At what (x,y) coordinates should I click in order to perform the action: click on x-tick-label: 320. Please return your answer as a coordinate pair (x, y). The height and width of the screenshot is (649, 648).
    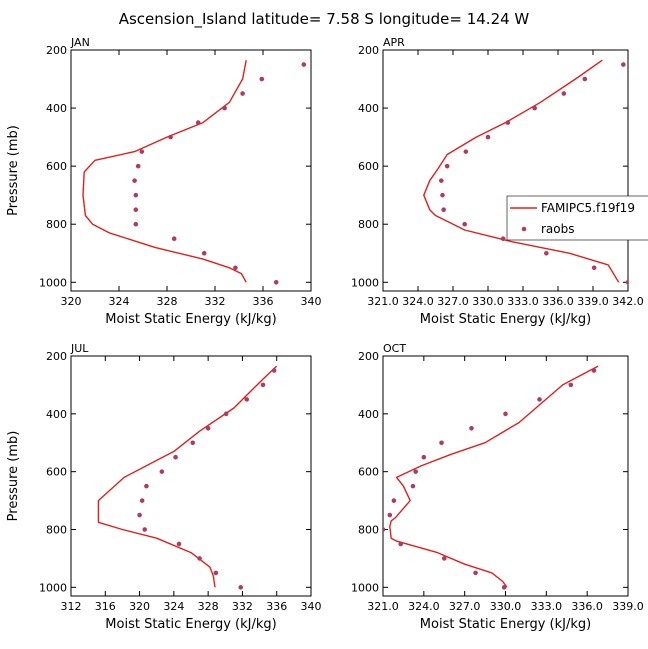
    Looking at the image, I should click on (71, 301).